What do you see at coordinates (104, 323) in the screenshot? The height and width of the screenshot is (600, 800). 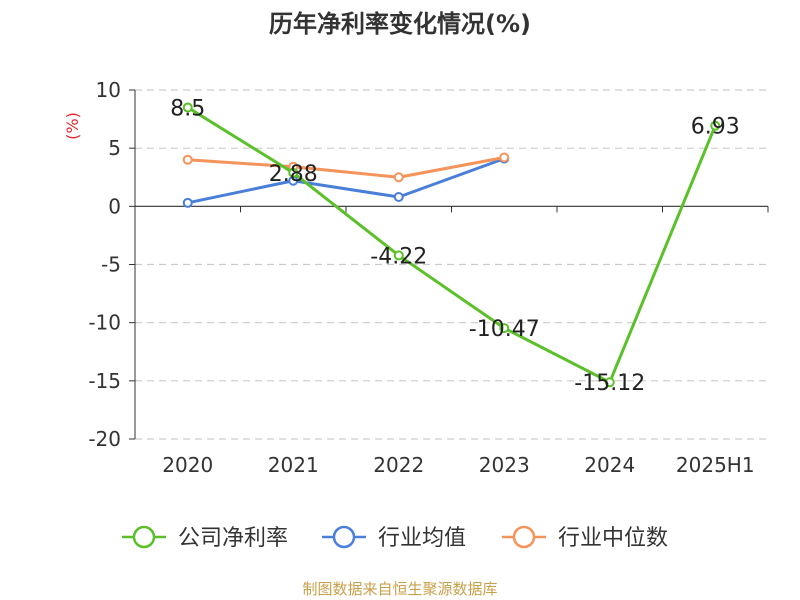 I see `y-tick-label-4: -10` at bounding box center [104, 323].